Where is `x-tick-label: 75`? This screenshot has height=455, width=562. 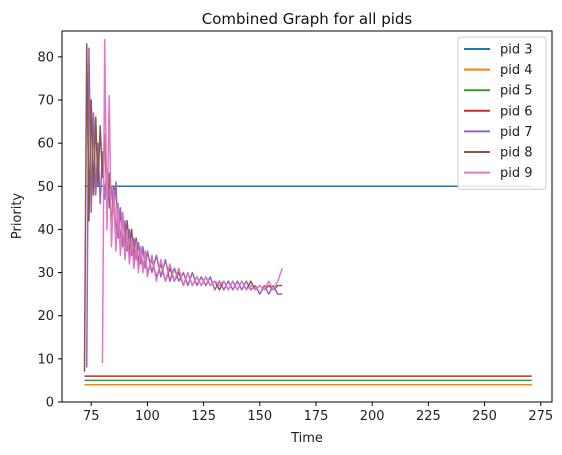
x-tick-label: 75 is located at coordinates (91, 416).